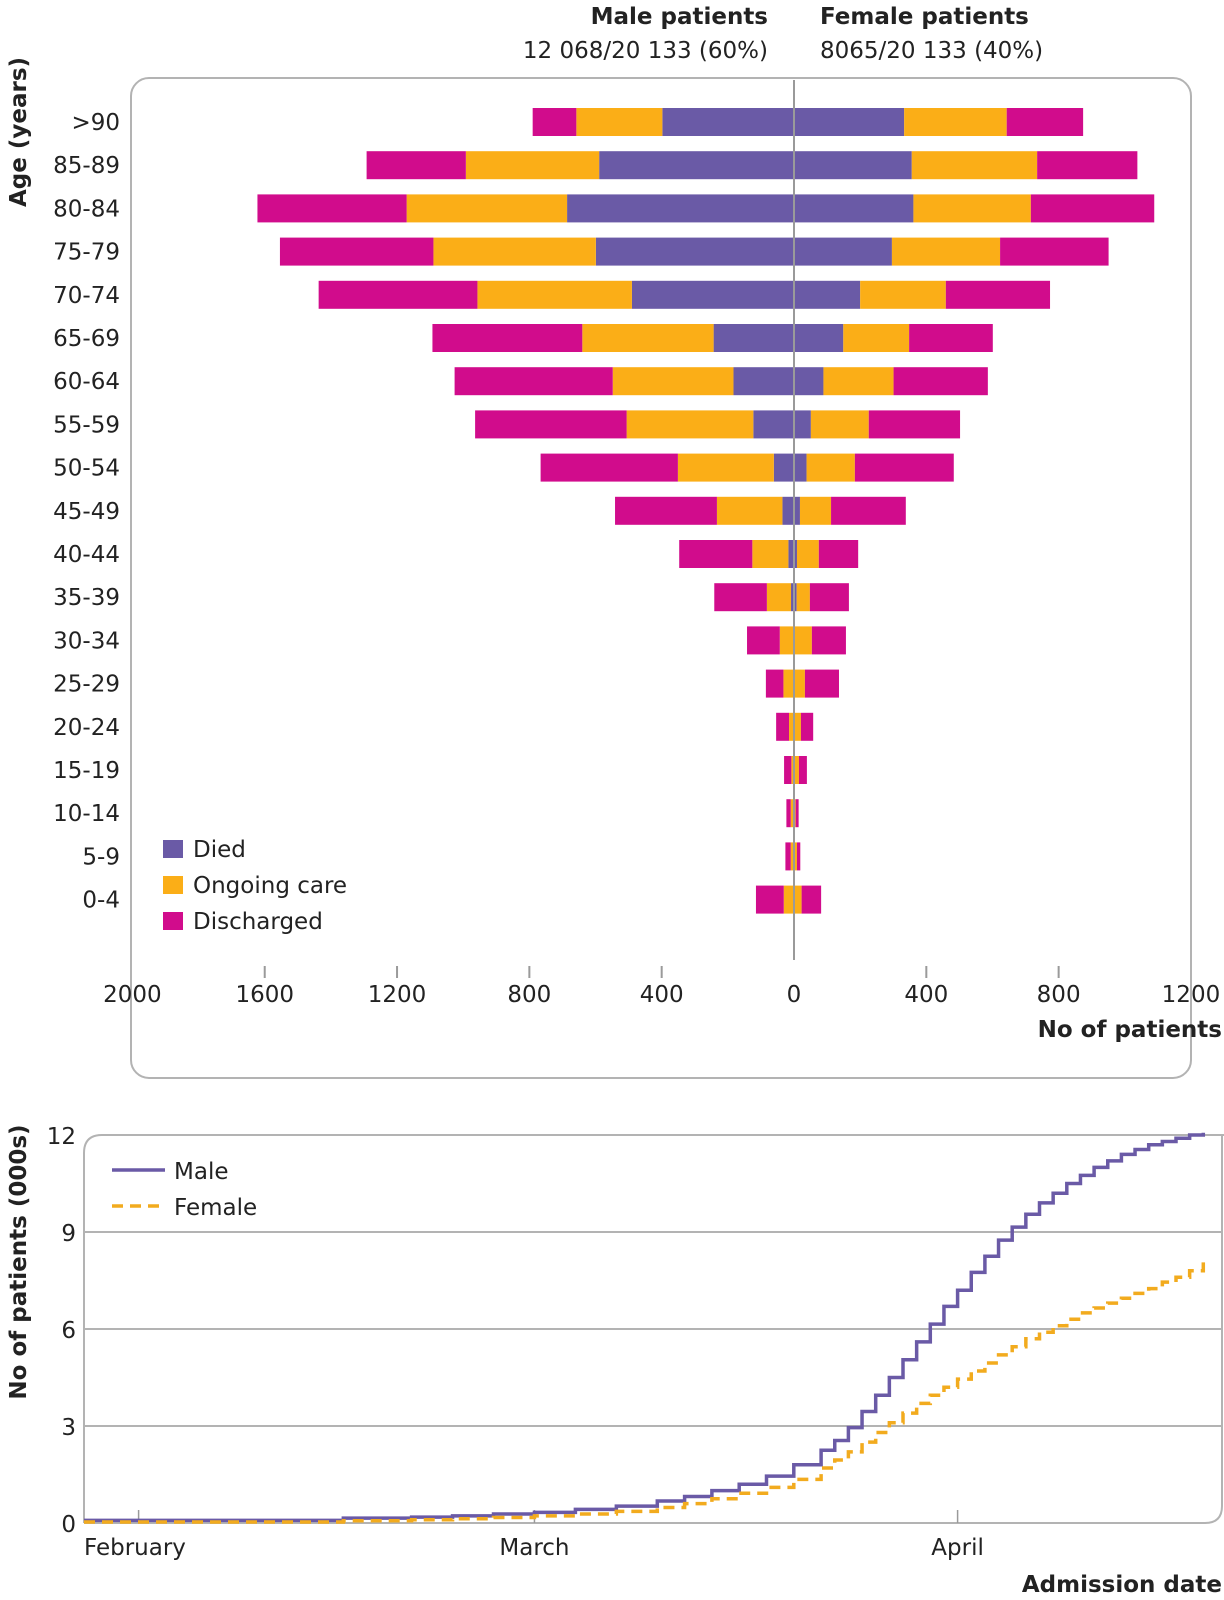  Describe the element at coordinates (86, 425) in the screenshot. I see `y-tick-label: 55-59` at that location.